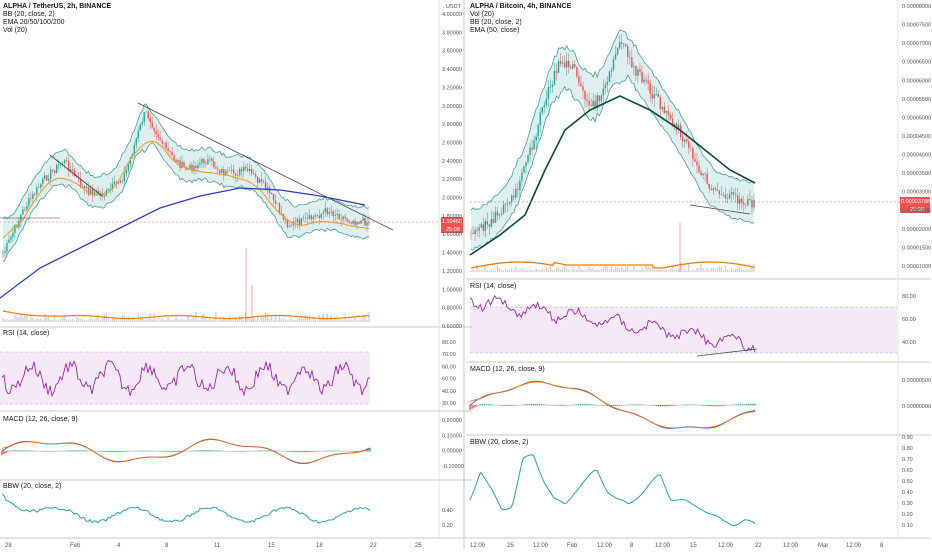  What do you see at coordinates (454, 7) in the screenshot?
I see `left-currency-label: USDT` at bounding box center [454, 7].